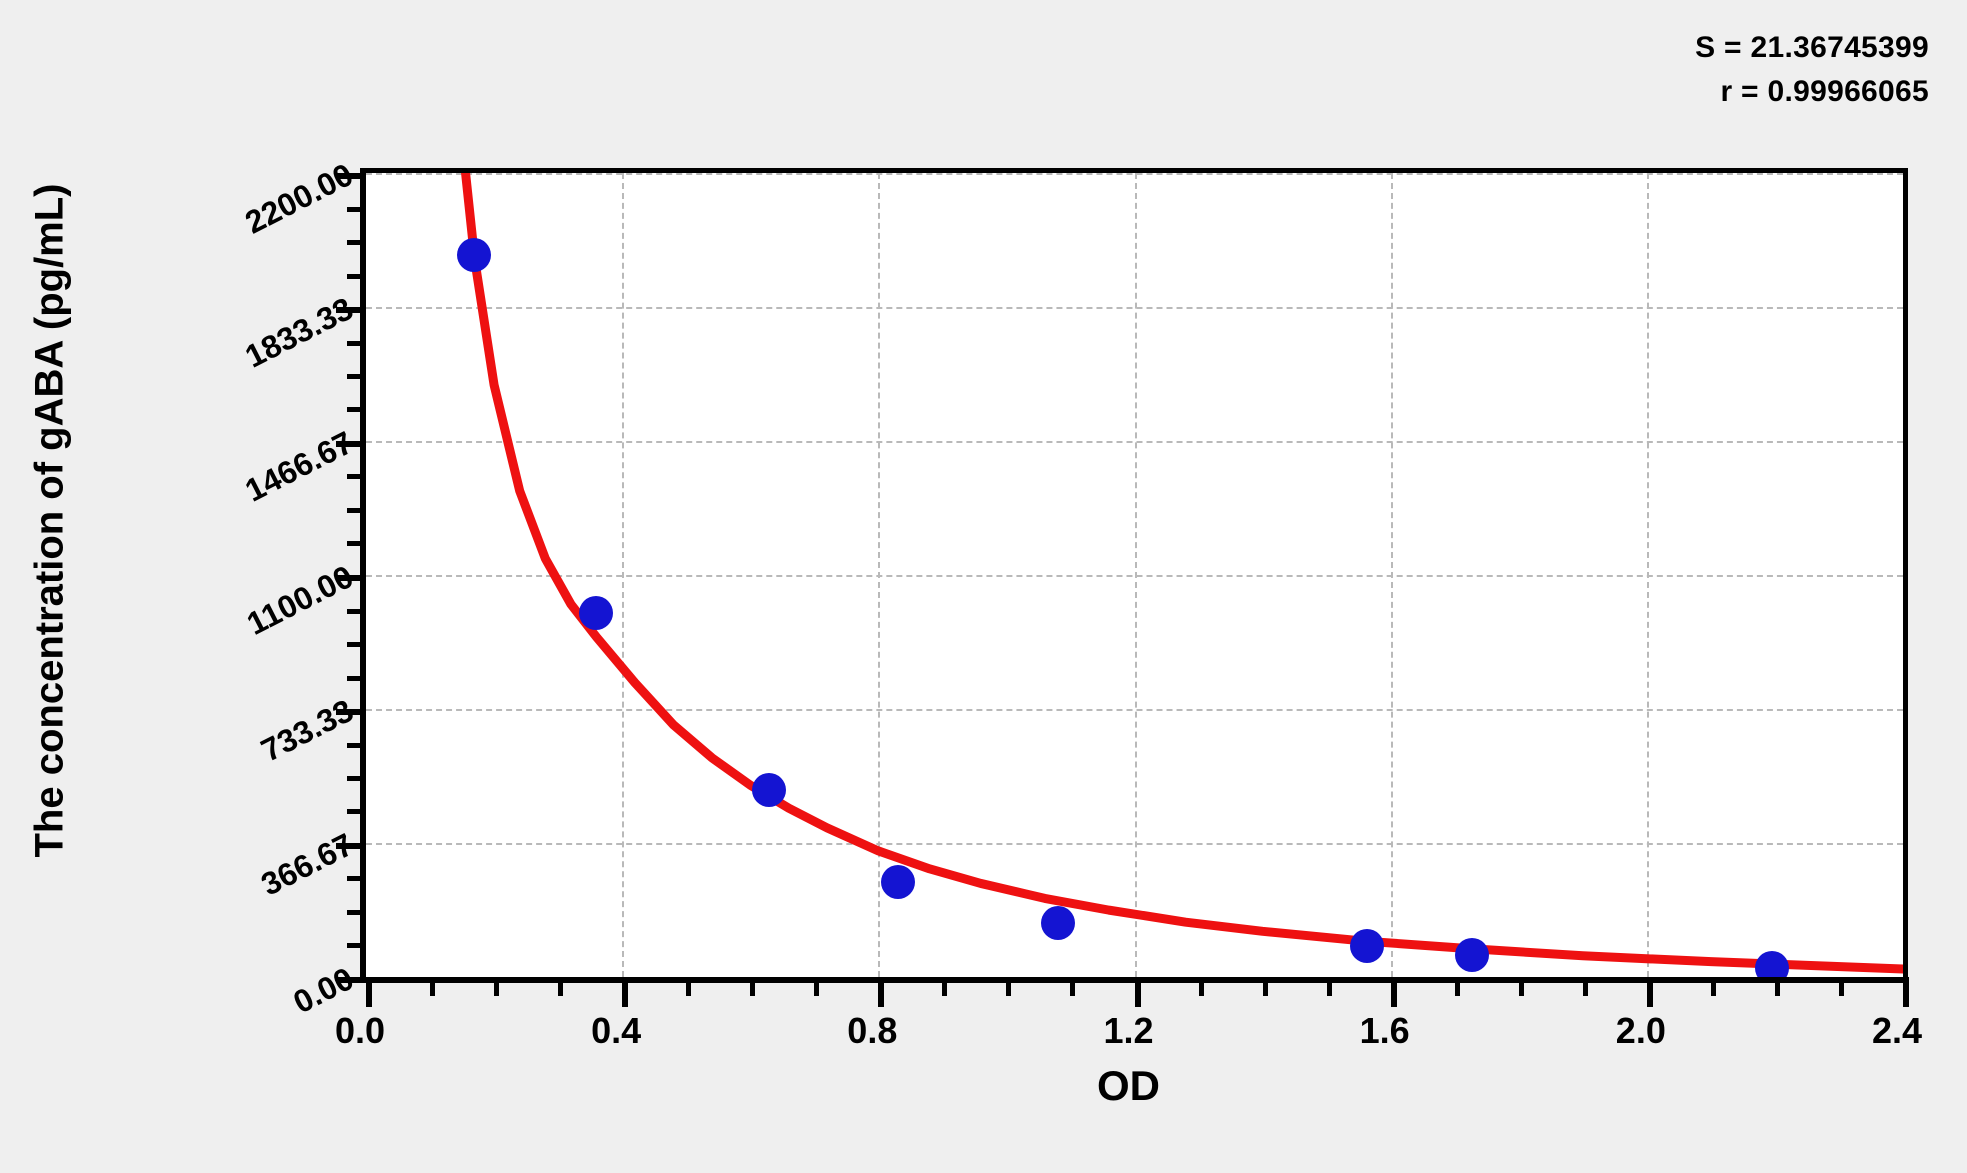 Image resolution: width=1967 pixels, height=1173 pixels. I want to click on y-tick-label-text: 1466.67, so click(299, 466).